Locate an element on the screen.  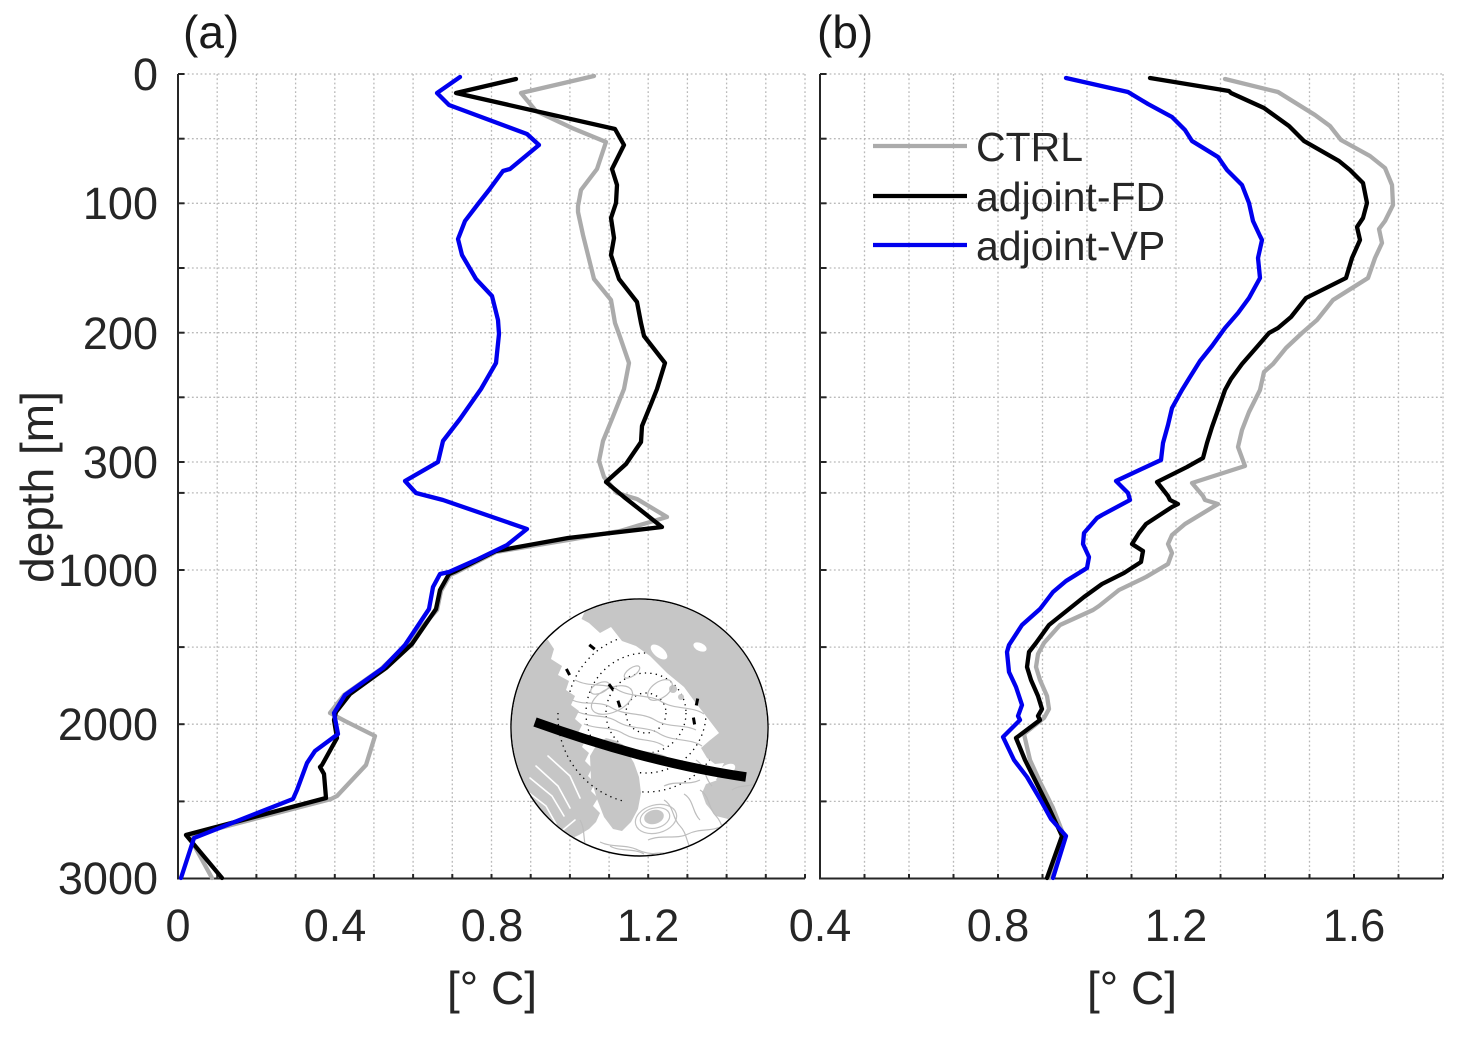
svg-text: 3000 is located at coordinates (108, 878).